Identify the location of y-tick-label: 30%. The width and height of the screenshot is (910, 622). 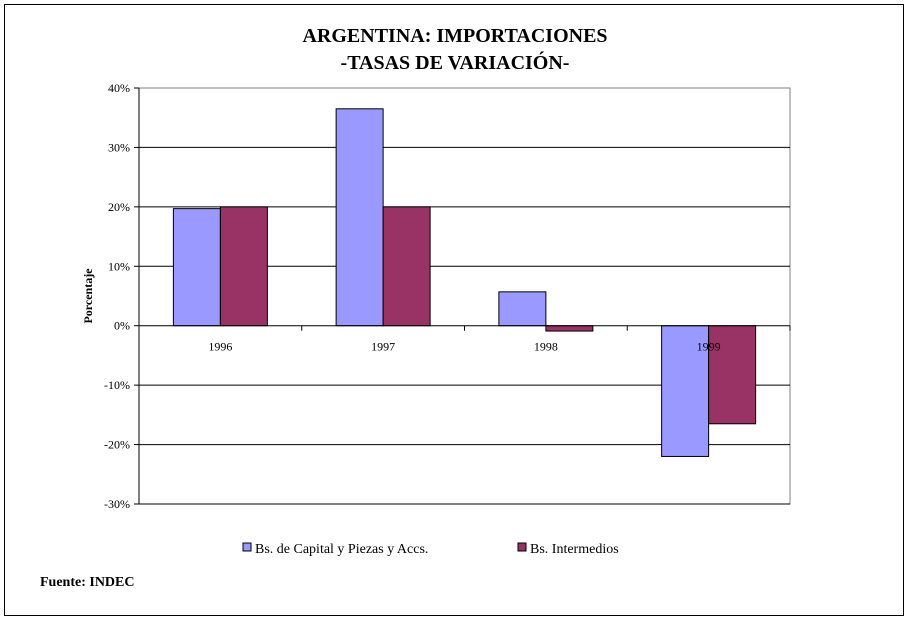
(119, 147).